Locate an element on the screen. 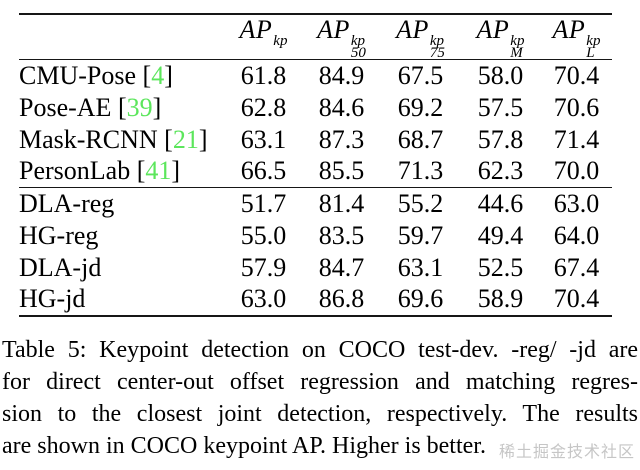 The width and height of the screenshot is (640, 470). method-label: DLA-jd is located at coordinates (60, 267).